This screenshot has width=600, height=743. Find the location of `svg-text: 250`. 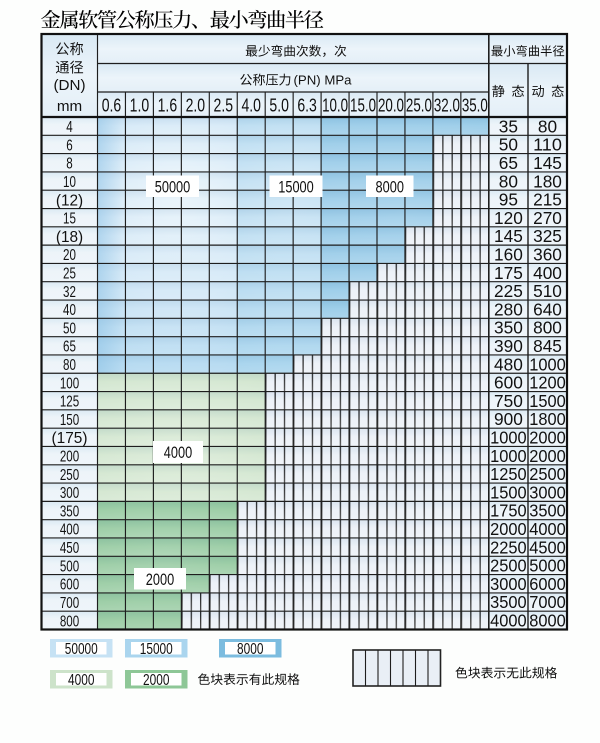

svg-text: 250 is located at coordinates (69, 475).